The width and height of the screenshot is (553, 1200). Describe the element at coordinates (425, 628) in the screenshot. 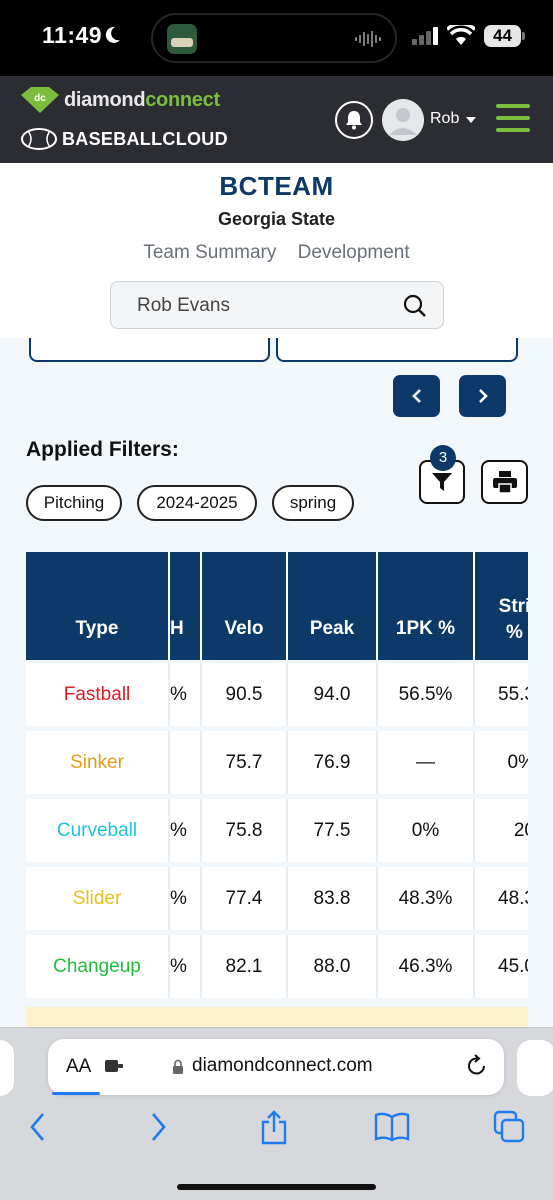

I see `column-header-1pk: 1PK %` at that location.